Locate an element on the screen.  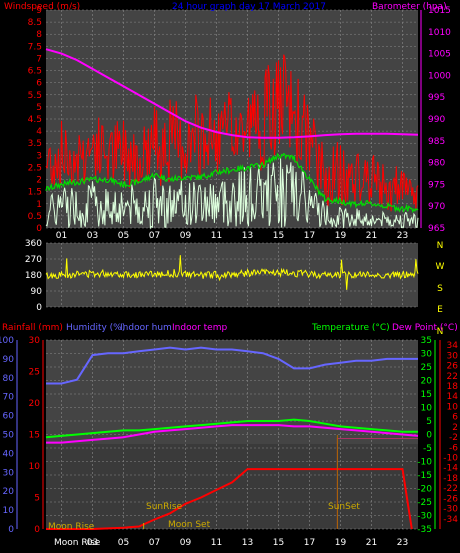
time-tick-1: 03 is located at coordinates (92, 236).